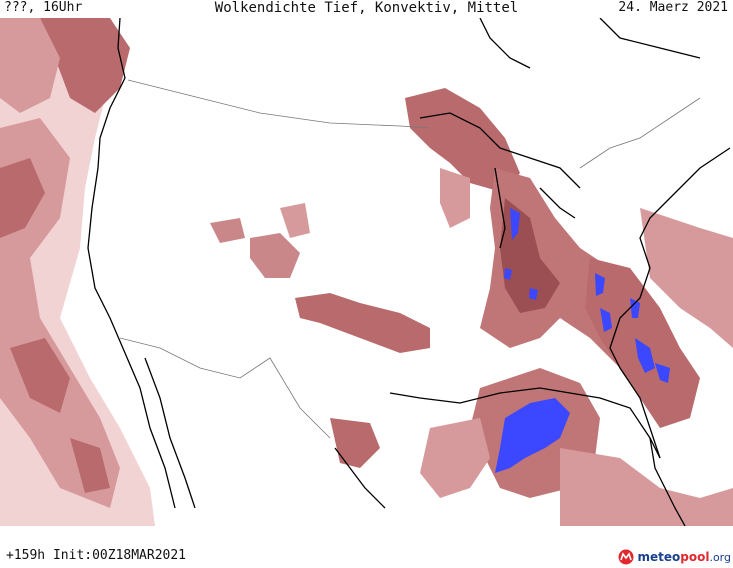 The image size is (733, 568). What do you see at coordinates (96, 555) in the screenshot?
I see `model-run-info: +159h Init:00Z18MAR2021` at bounding box center [96, 555].